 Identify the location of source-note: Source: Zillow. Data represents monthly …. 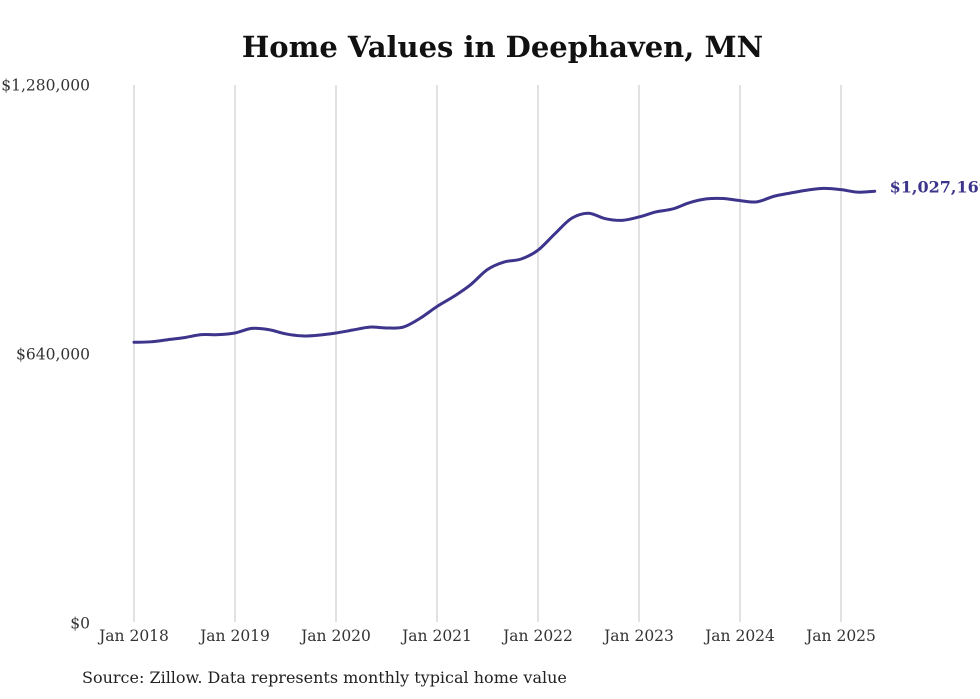
(324, 677).